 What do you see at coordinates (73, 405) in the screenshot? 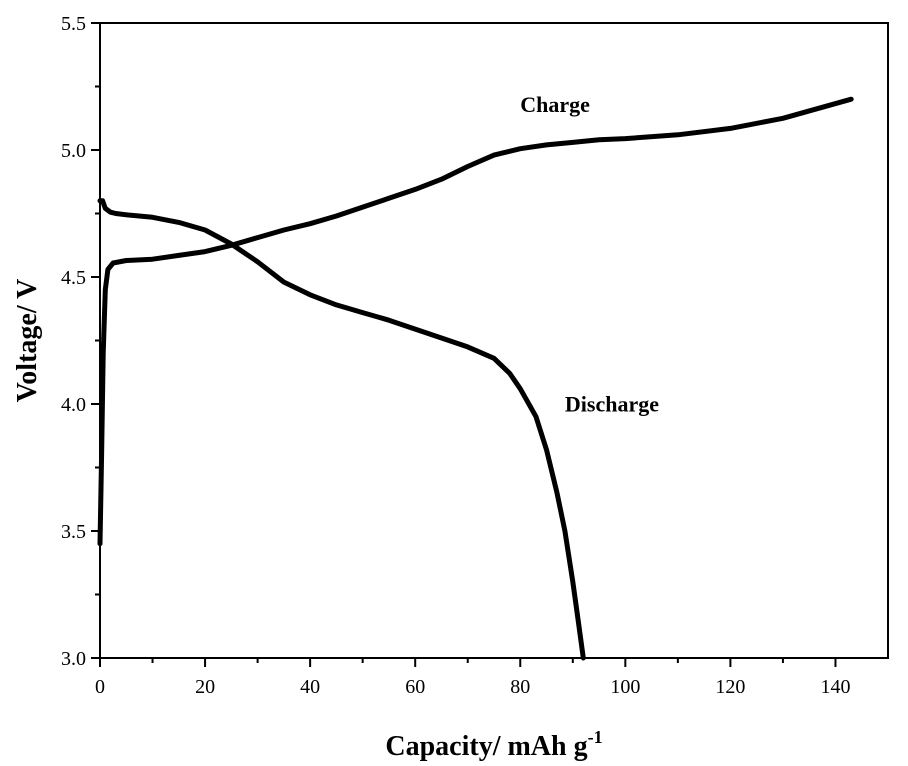
I see `y-tick-label: 4.0` at bounding box center [73, 405].